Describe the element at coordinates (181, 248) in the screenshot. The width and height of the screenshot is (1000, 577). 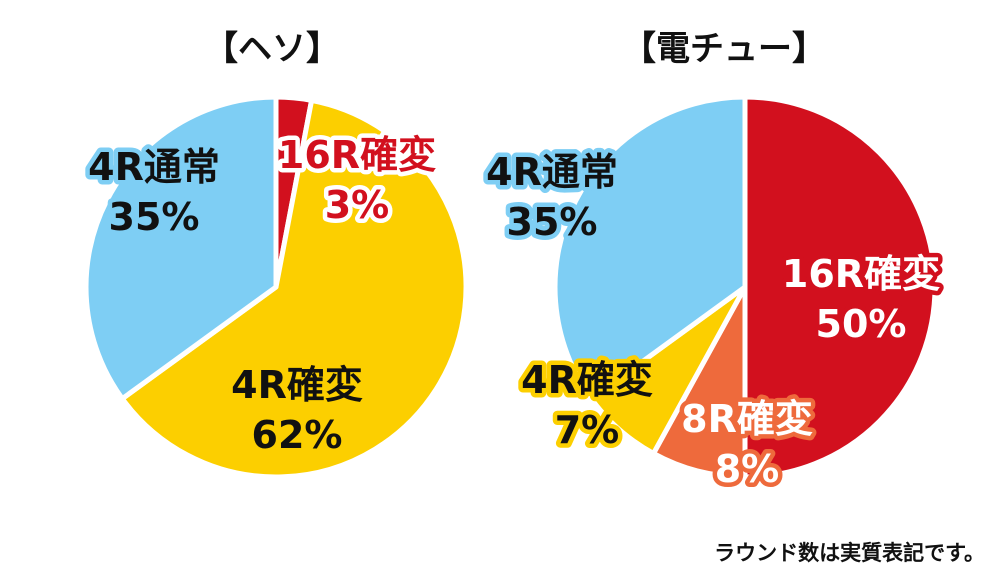
I see `pie-heso-slice-4r-tsujo` at that location.